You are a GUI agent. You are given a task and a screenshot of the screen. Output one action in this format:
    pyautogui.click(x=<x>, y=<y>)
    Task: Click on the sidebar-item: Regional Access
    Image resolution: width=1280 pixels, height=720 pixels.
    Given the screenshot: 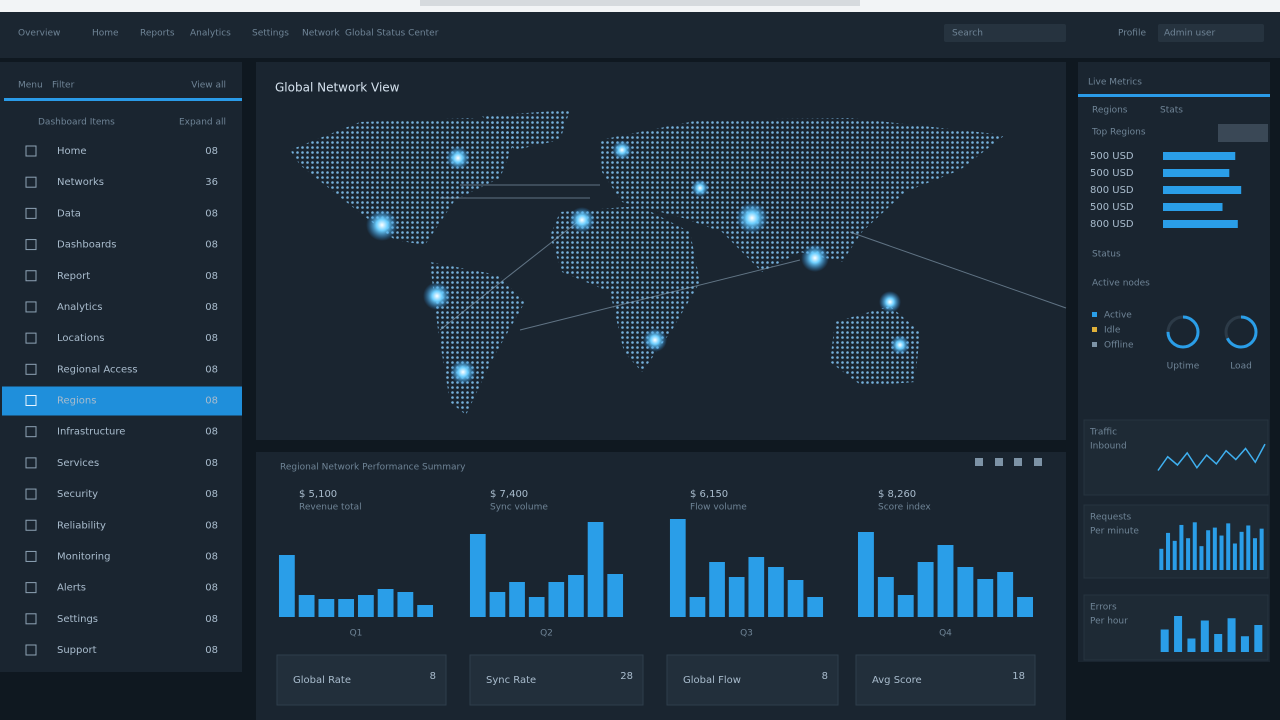 What is the action you would take?
    pyautogui.click(x=97, y=369)
    